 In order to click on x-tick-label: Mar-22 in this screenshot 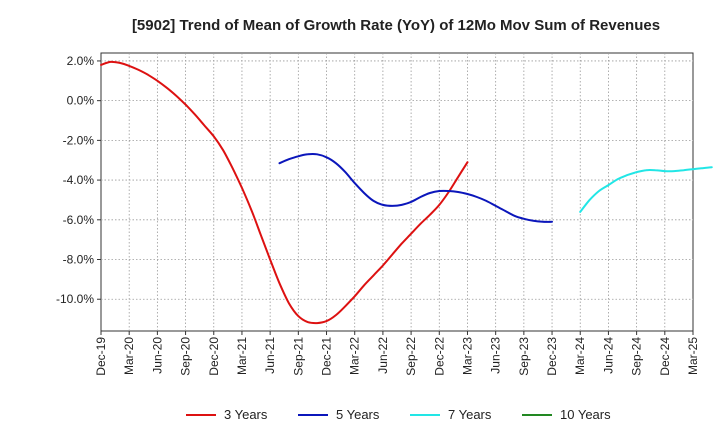, I will do `click(355, 356)`.